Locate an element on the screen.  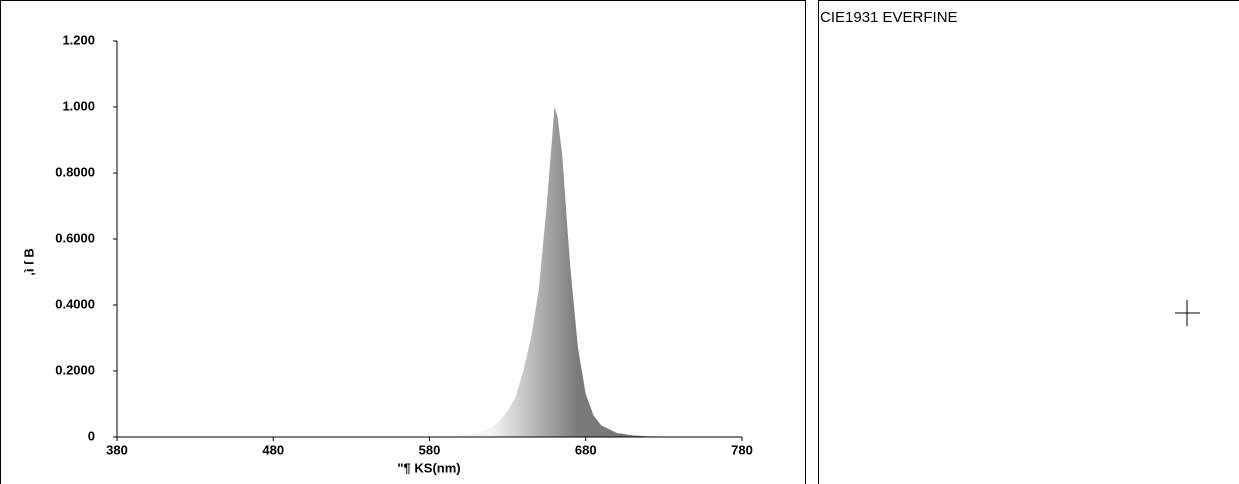
y-tick-label: 1.000 is located at coordinates (78, 105).